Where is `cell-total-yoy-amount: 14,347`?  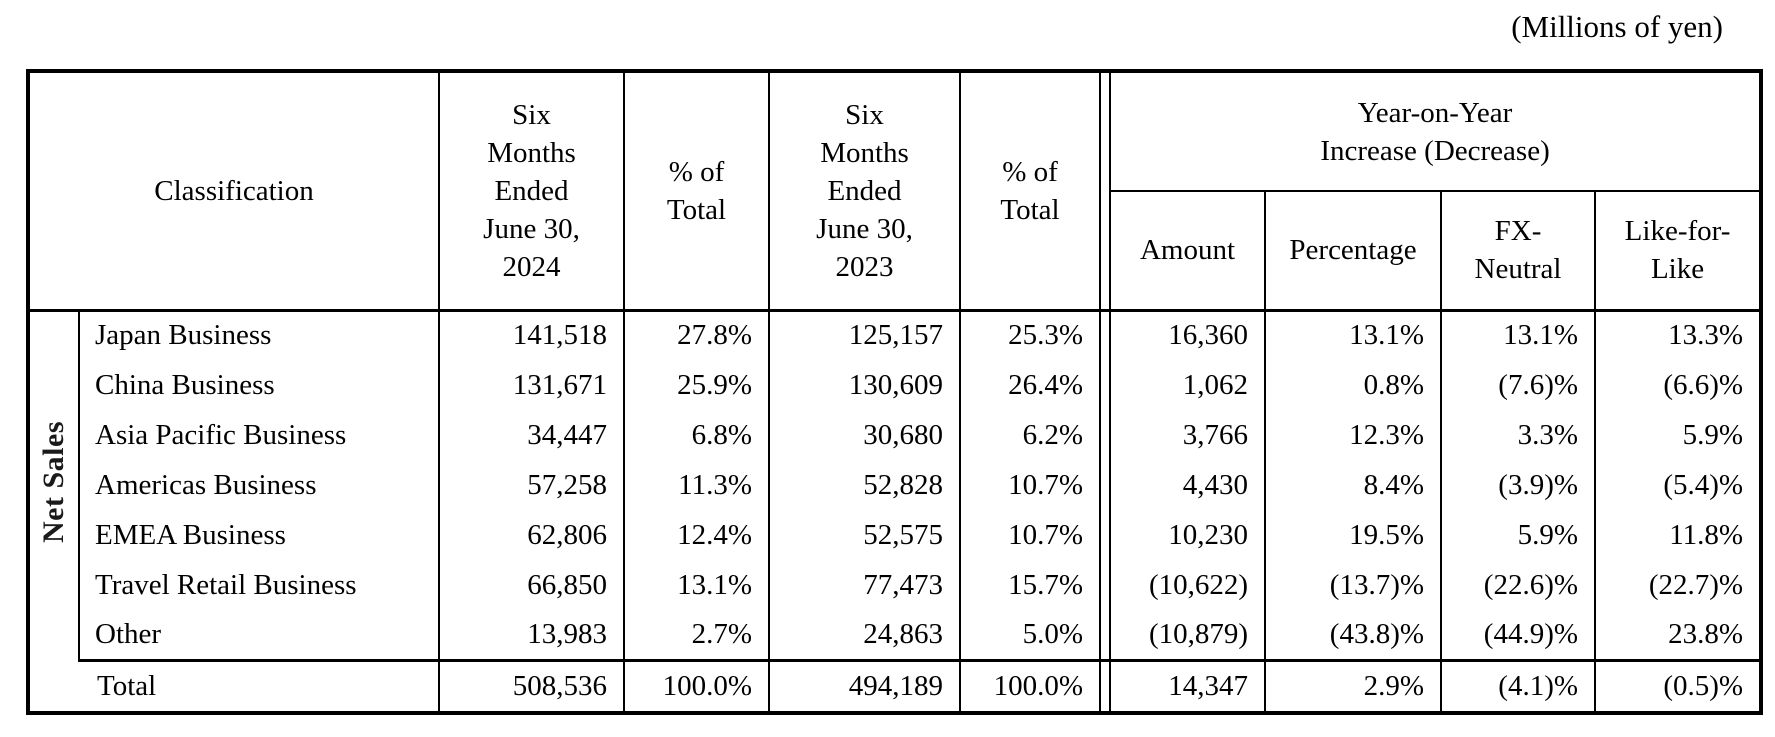 cell-total-yoy-amount: 14,347 is located at coordinates (1188, 686).